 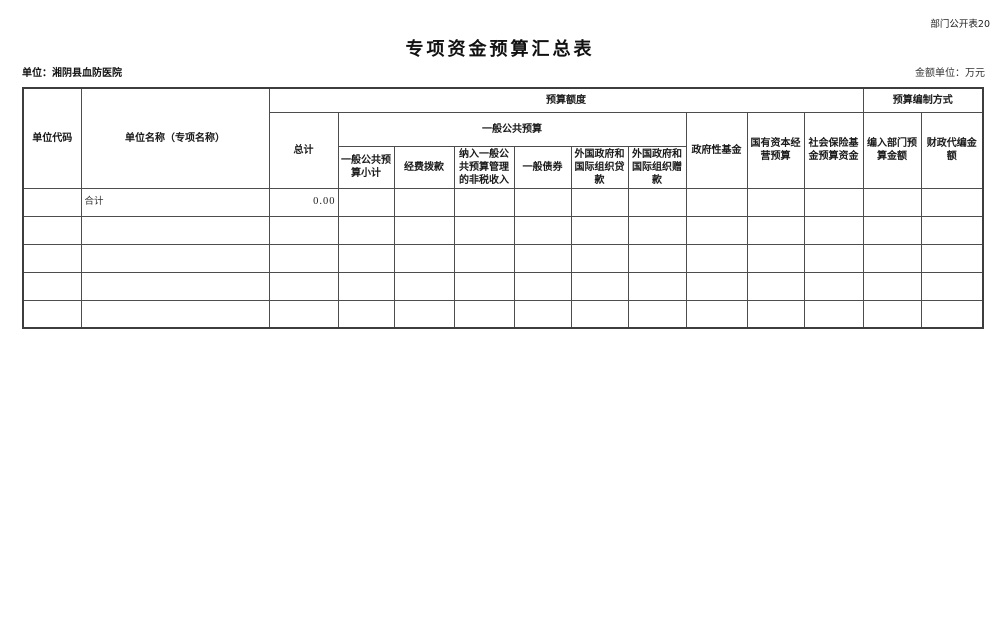 What do you see at coordinates (503, 71) in the screenshot?
I see `meta-row: 单位：湘阴县血防医院 金额单位：万元` at bounding box center [503, 71].